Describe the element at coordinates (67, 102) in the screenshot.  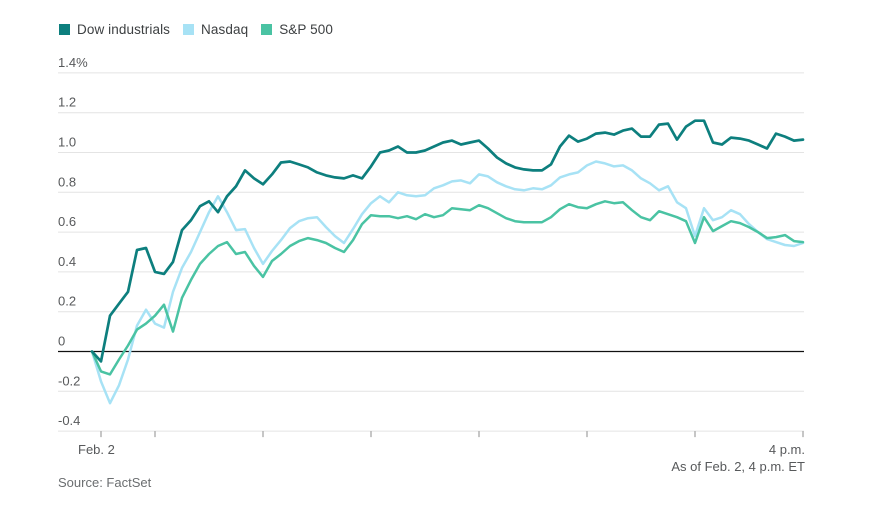
I see `y-tick-label: 1.2` at that location.